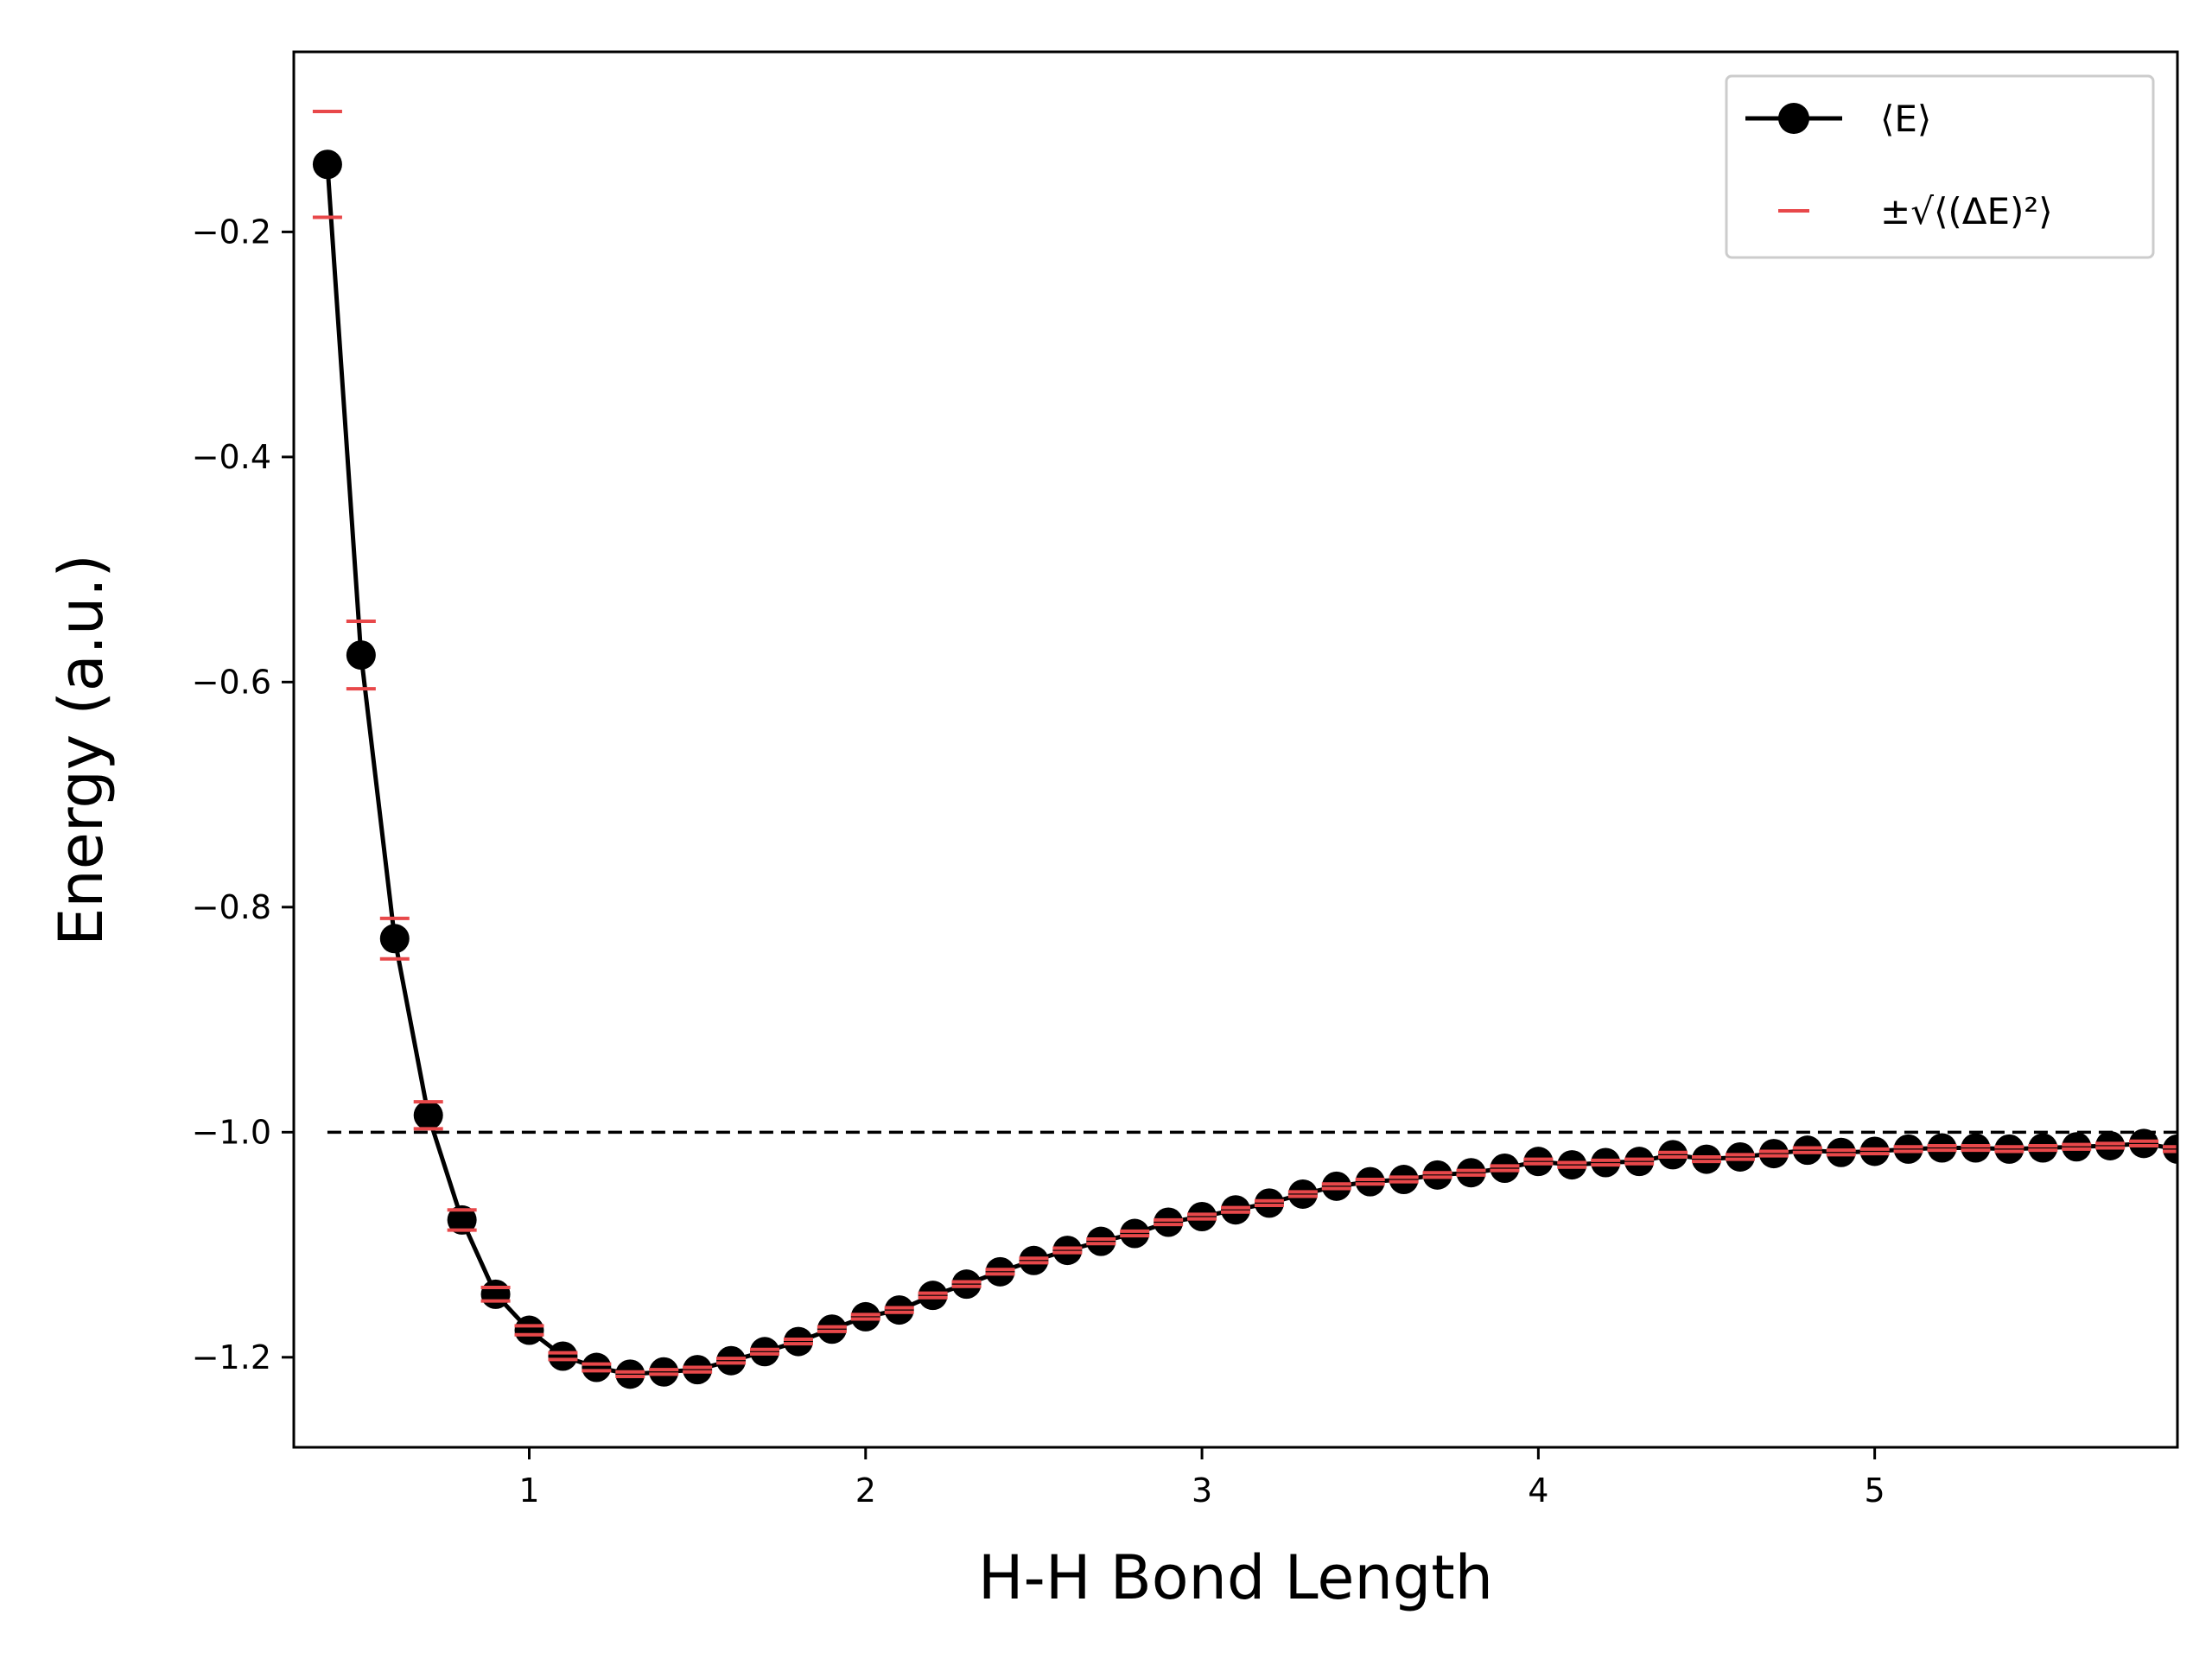  Describe the element at coordinates (1875, 1490) in the screenshot. I see `x-tick-label: 5` at that location.